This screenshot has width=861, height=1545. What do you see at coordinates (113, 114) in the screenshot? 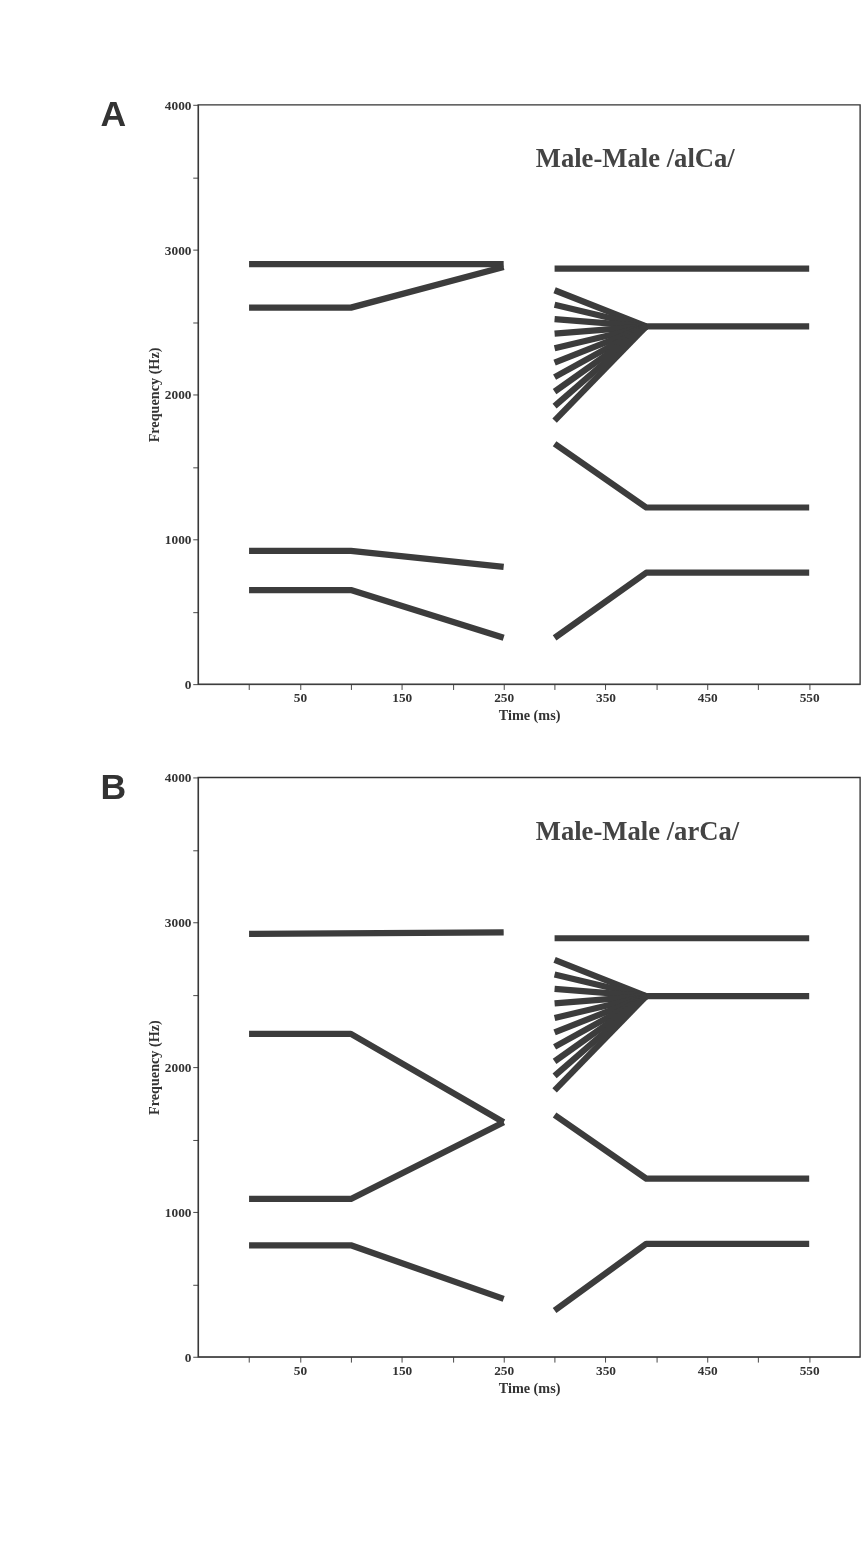
I see `text: A` at bounding box center [113, 114].